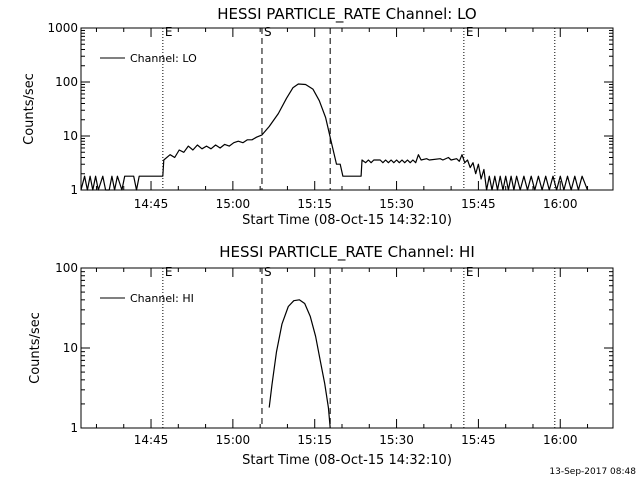  I want to click on chart-title: HESSI PARTICLE_RATE Channel: LO, so click(346, 14).